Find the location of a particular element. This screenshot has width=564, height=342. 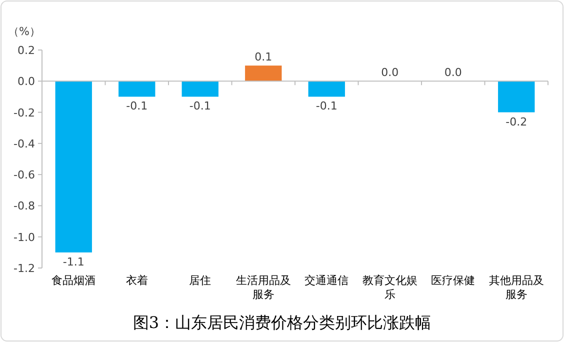

data-label: 0.1 is located at coordinates (263, 57).